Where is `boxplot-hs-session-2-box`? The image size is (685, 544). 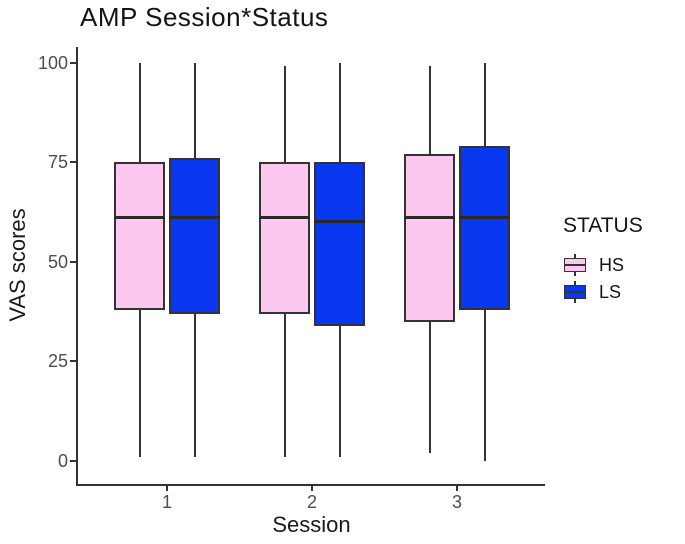 boxplot-hs-session-2-box is located at coordinates (284, 238).